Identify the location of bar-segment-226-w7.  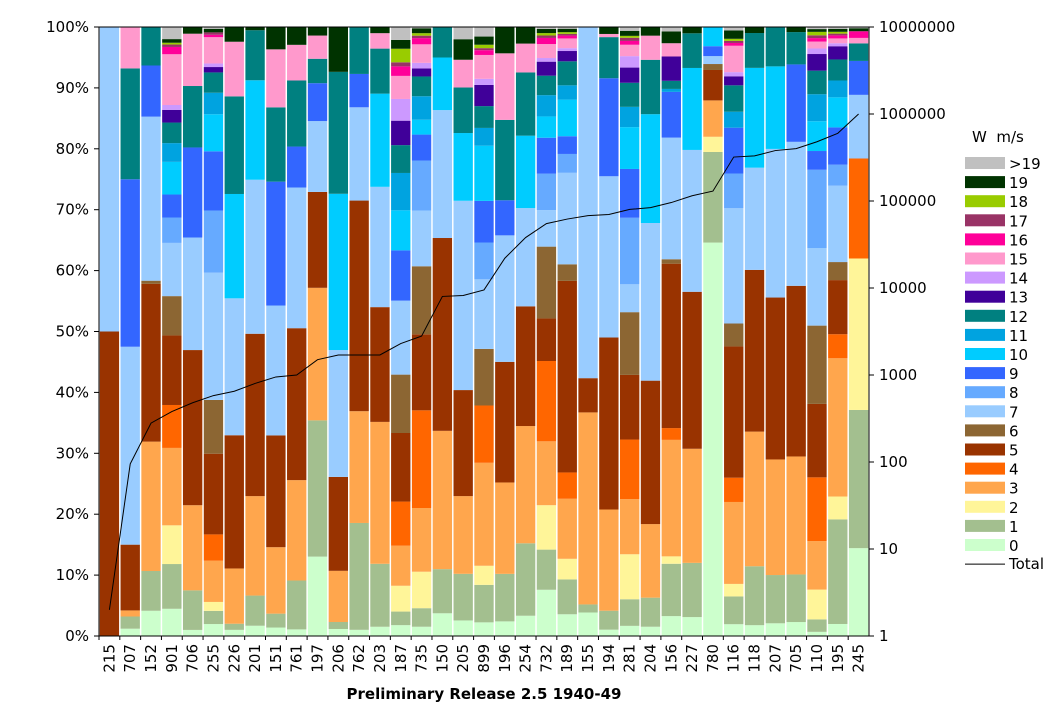
(234, 367).